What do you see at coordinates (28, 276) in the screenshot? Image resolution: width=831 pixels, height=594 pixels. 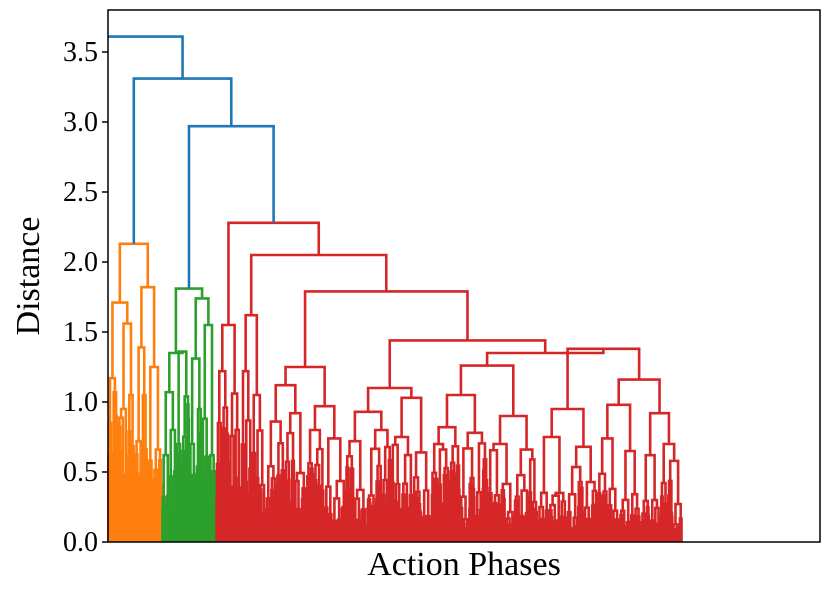 I see `y-axis-label: Distance` at bounding box center [28, 276].